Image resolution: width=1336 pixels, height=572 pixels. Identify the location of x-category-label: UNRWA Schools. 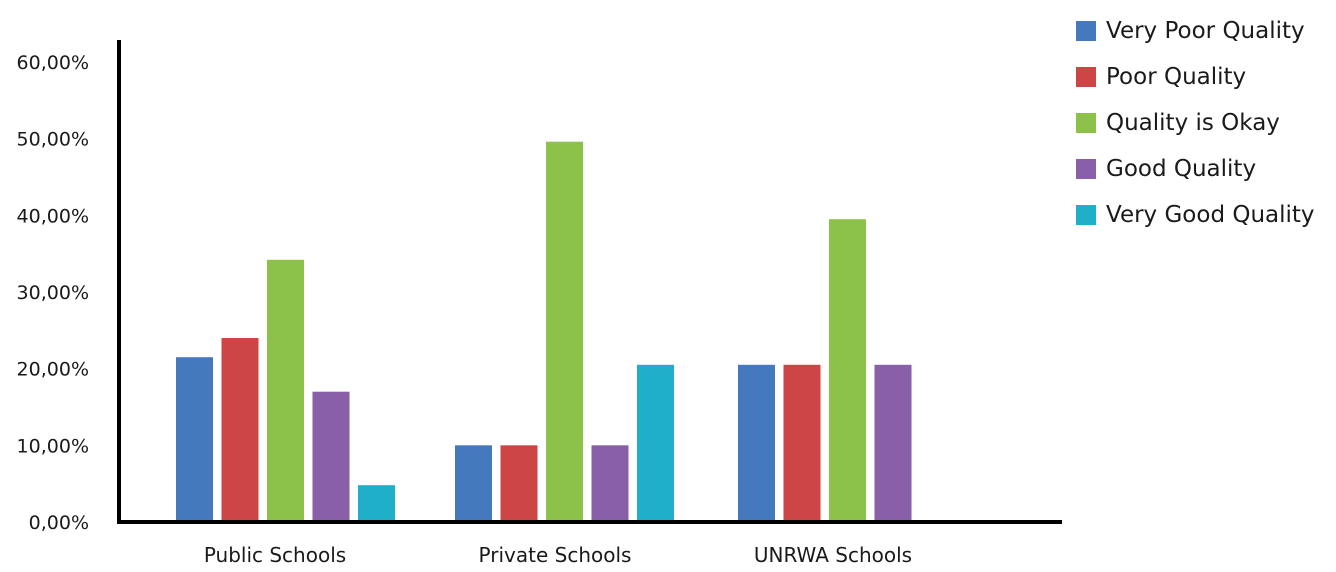
(833, 555).